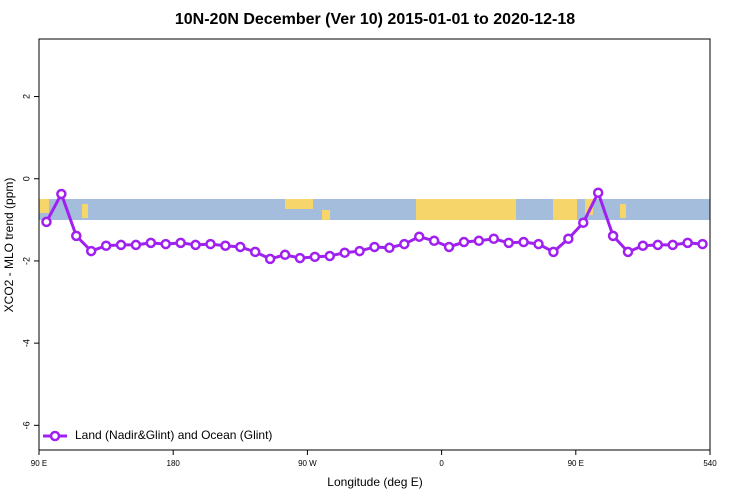 The height and width of the screenshot is (500, 750). What do you see at coordinates (173, 435) in the screenshot?
I see `legend-label: Land (Nadir&Glint) and Ocean (Glint)` at bounding box center [173, 435].